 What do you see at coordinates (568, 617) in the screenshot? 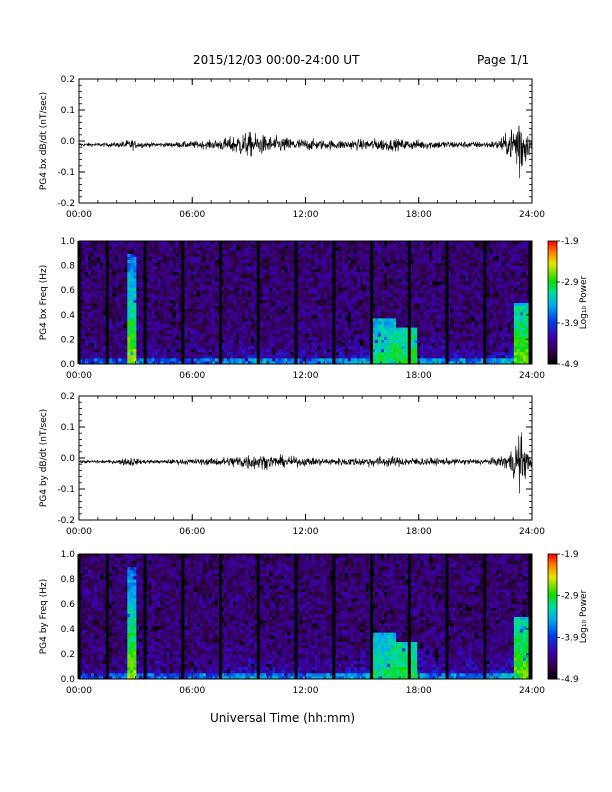
I see `colorbar-4: -1.9 -2.9 -3.9 -4.9 Log₁₀ Power` at bounding box center [568, 617].